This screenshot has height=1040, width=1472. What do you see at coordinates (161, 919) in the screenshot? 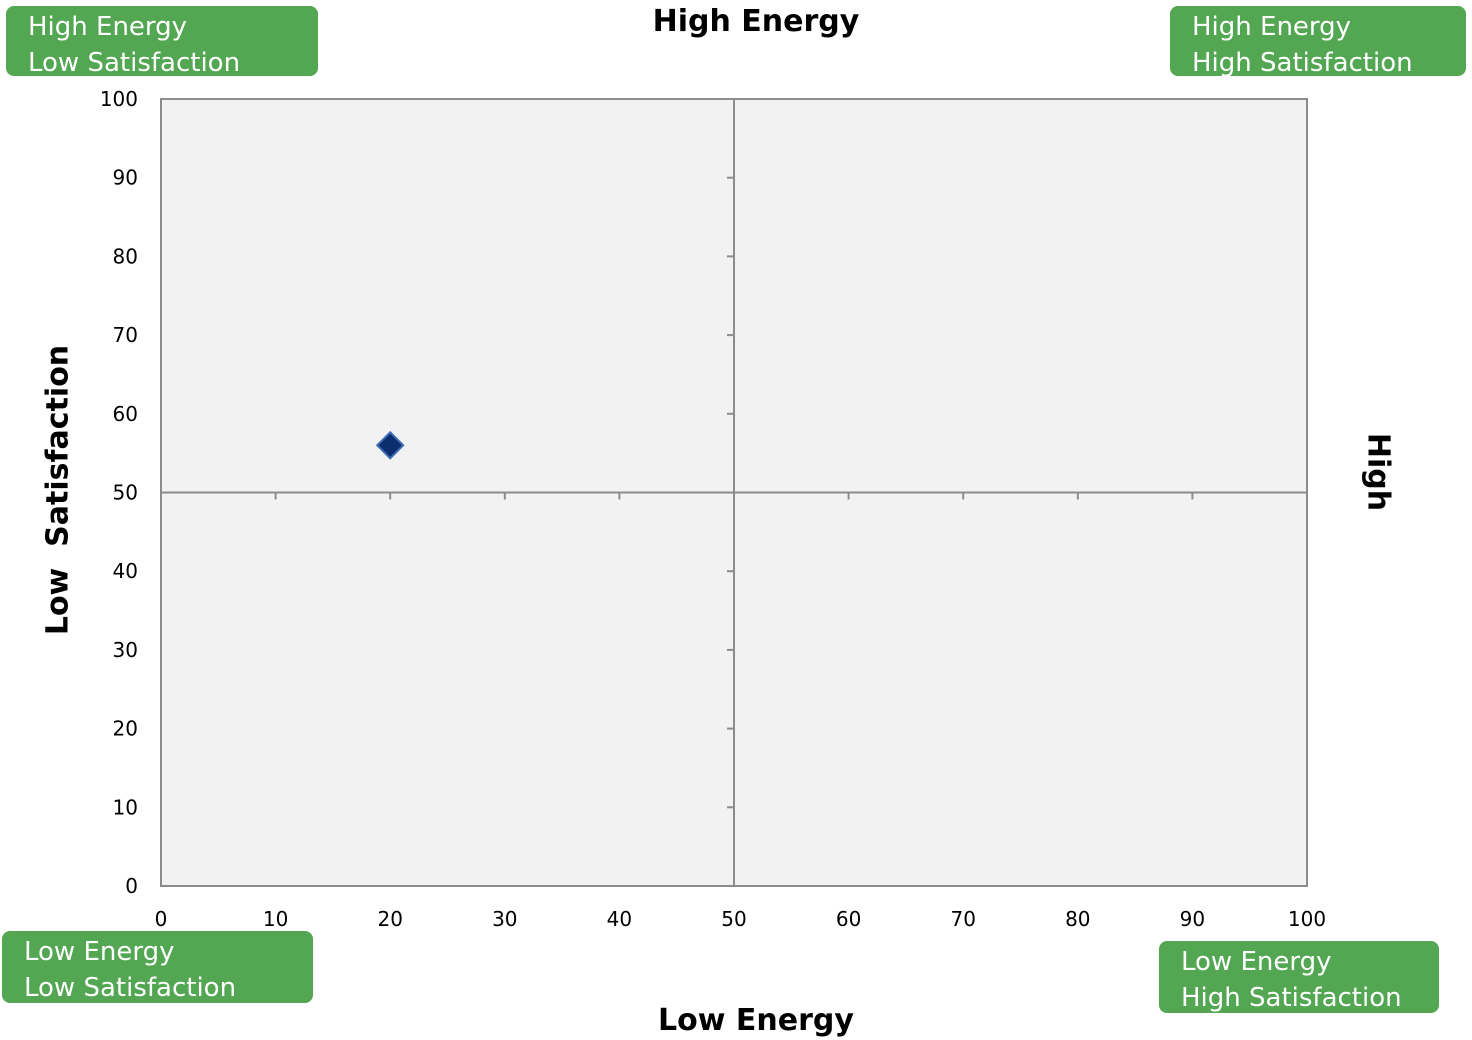
I see `x-tick-label: 0` at bounding box center [161, 919].